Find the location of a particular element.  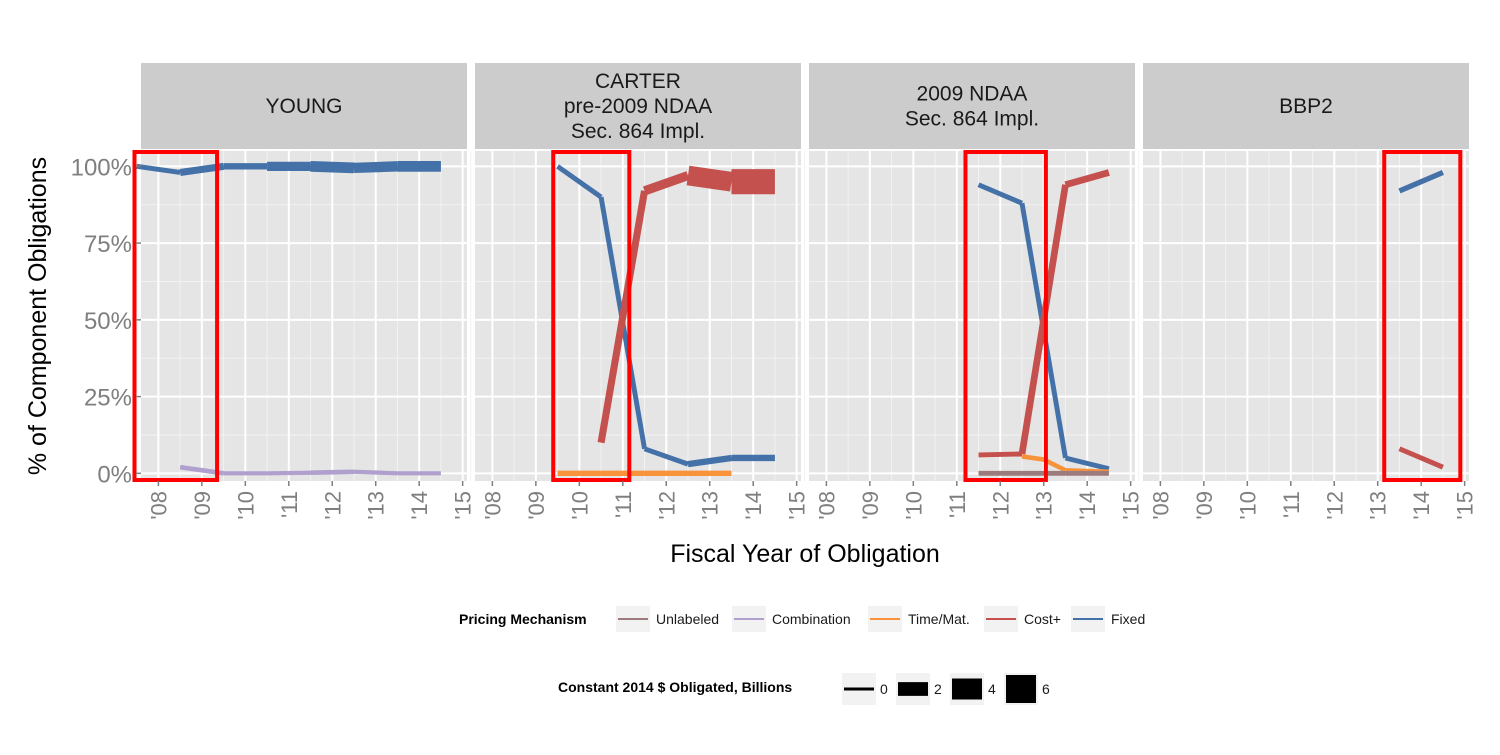

legend-label: Fixed is located at coordinates (1128, 619).